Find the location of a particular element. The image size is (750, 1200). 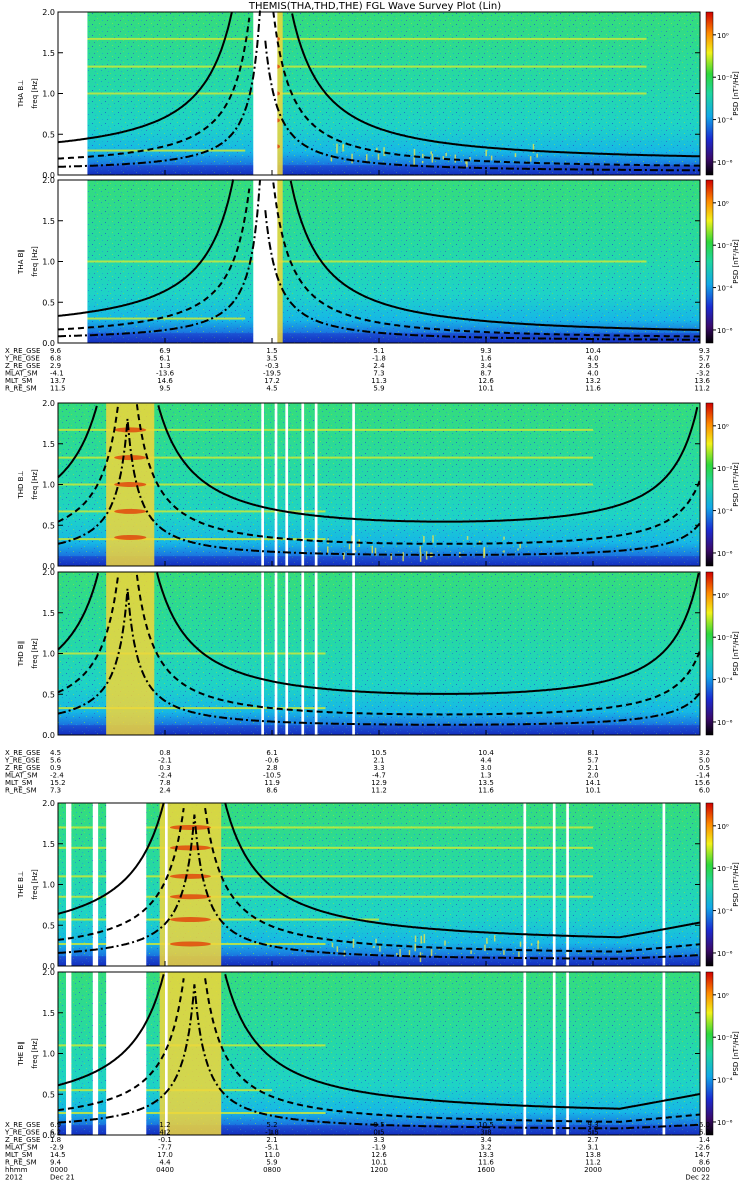

ephemeris-value: 13.3 is located at coordinates (486, 1155).